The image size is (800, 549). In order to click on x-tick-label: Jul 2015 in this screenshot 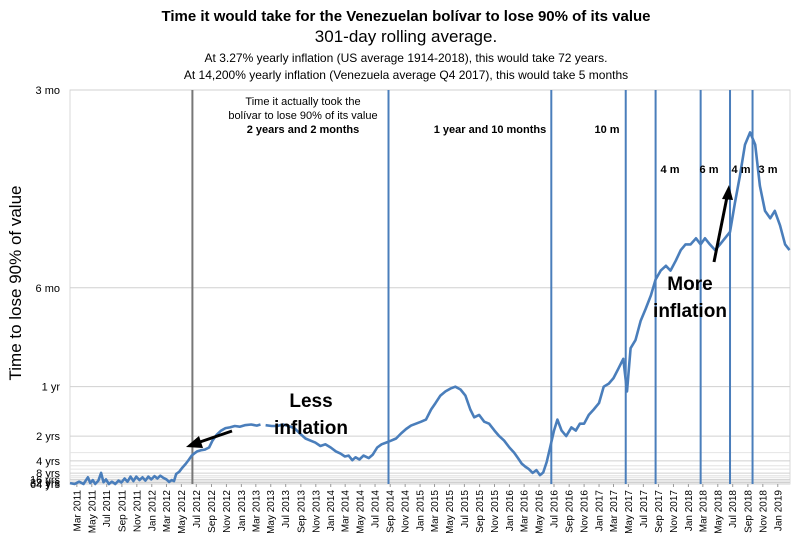, I will do `click(465, 509)`.